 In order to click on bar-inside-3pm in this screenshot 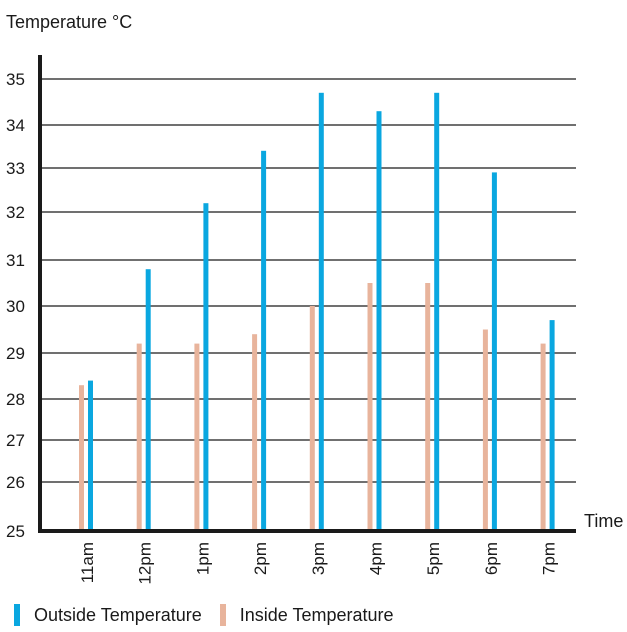, I will do `click(312, 418)`.